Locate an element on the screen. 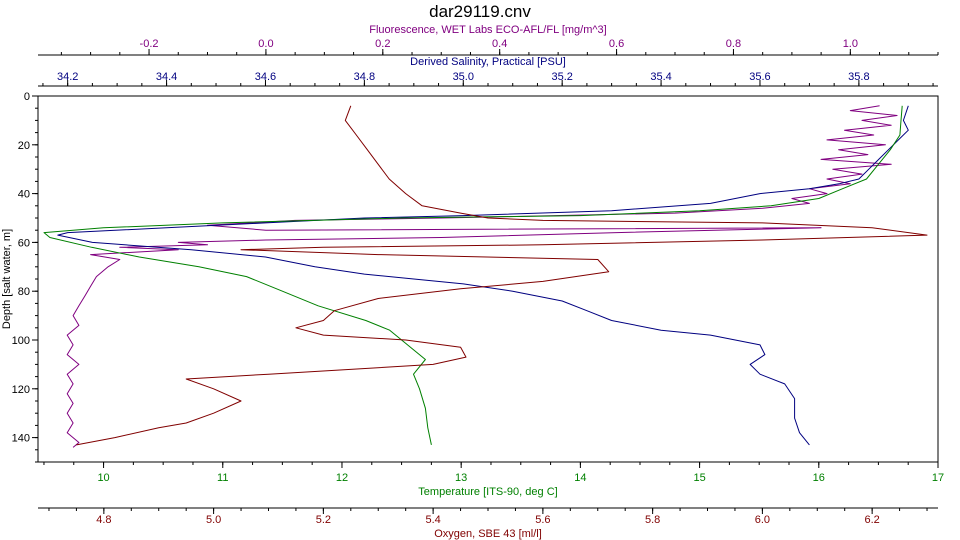 Image resolution: width=960 pixels, height=540 pixels. x-tick-label-salinity-34-2: 34.2 is located at coordinates (67, 77).